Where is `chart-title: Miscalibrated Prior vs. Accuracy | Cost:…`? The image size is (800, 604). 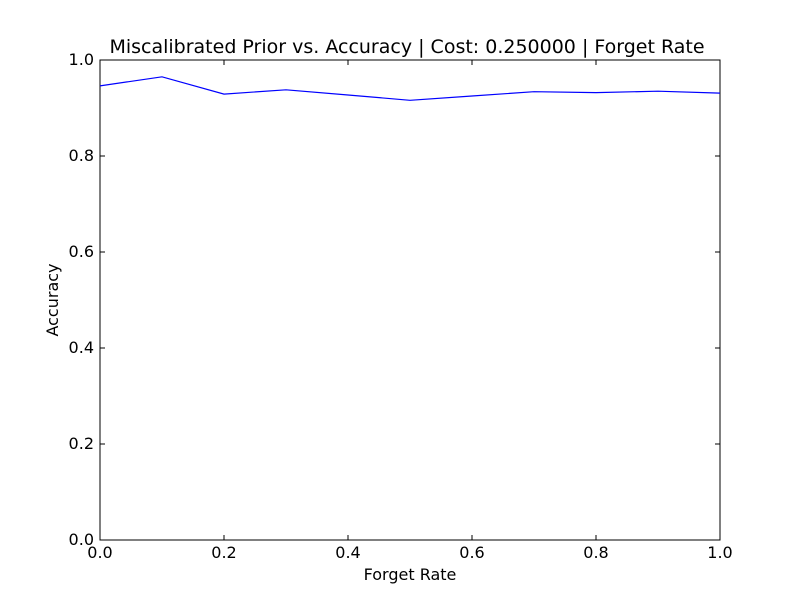
chart-title: Miscalibrated Prior vs. Accuracy | Cost:… is located at coordinates (406, 47).